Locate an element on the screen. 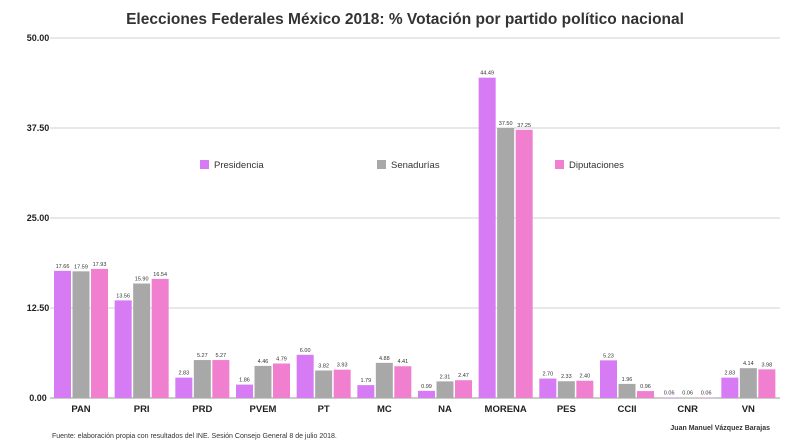  y-tick-label: 37.50 is located at coordinates (38, 128).